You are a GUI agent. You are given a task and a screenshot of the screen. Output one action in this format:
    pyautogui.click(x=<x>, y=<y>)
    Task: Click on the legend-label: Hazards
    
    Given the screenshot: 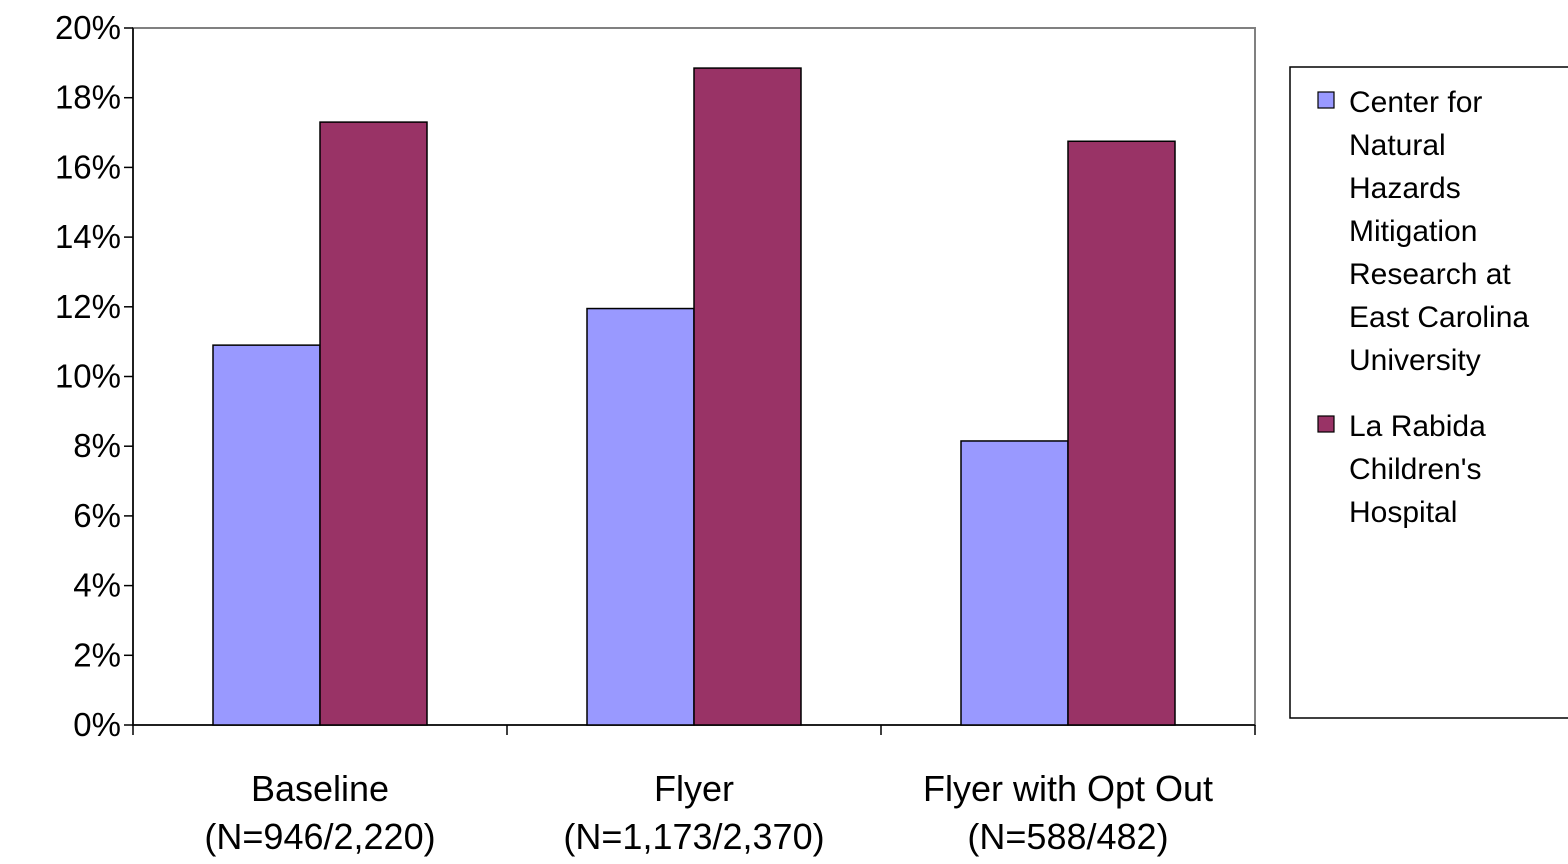 What is the action you would take?
    pyautogui.click(x=1405, y=188)
    